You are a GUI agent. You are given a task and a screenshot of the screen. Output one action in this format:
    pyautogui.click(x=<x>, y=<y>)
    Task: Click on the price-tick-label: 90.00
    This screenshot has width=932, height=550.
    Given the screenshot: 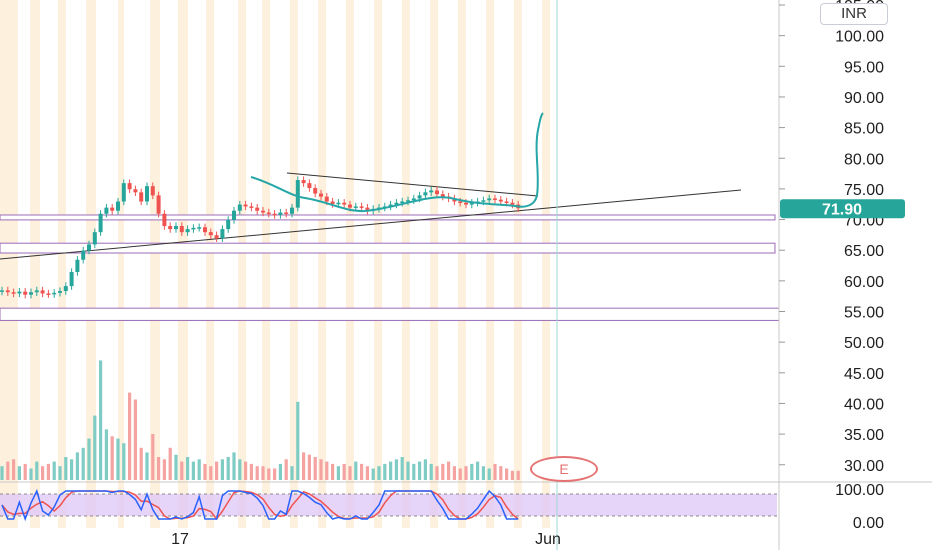 What is the action you would take?
    pyautogui.click(x=864, y=98)
    